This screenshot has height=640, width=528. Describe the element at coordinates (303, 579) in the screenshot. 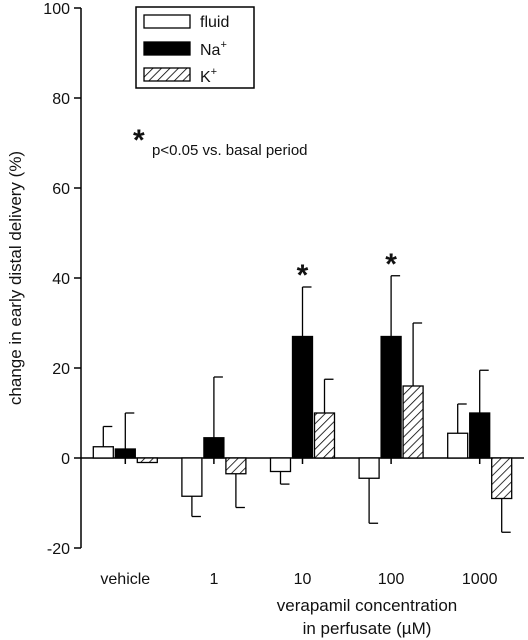

I see `x-tick-label: 10` at that location.